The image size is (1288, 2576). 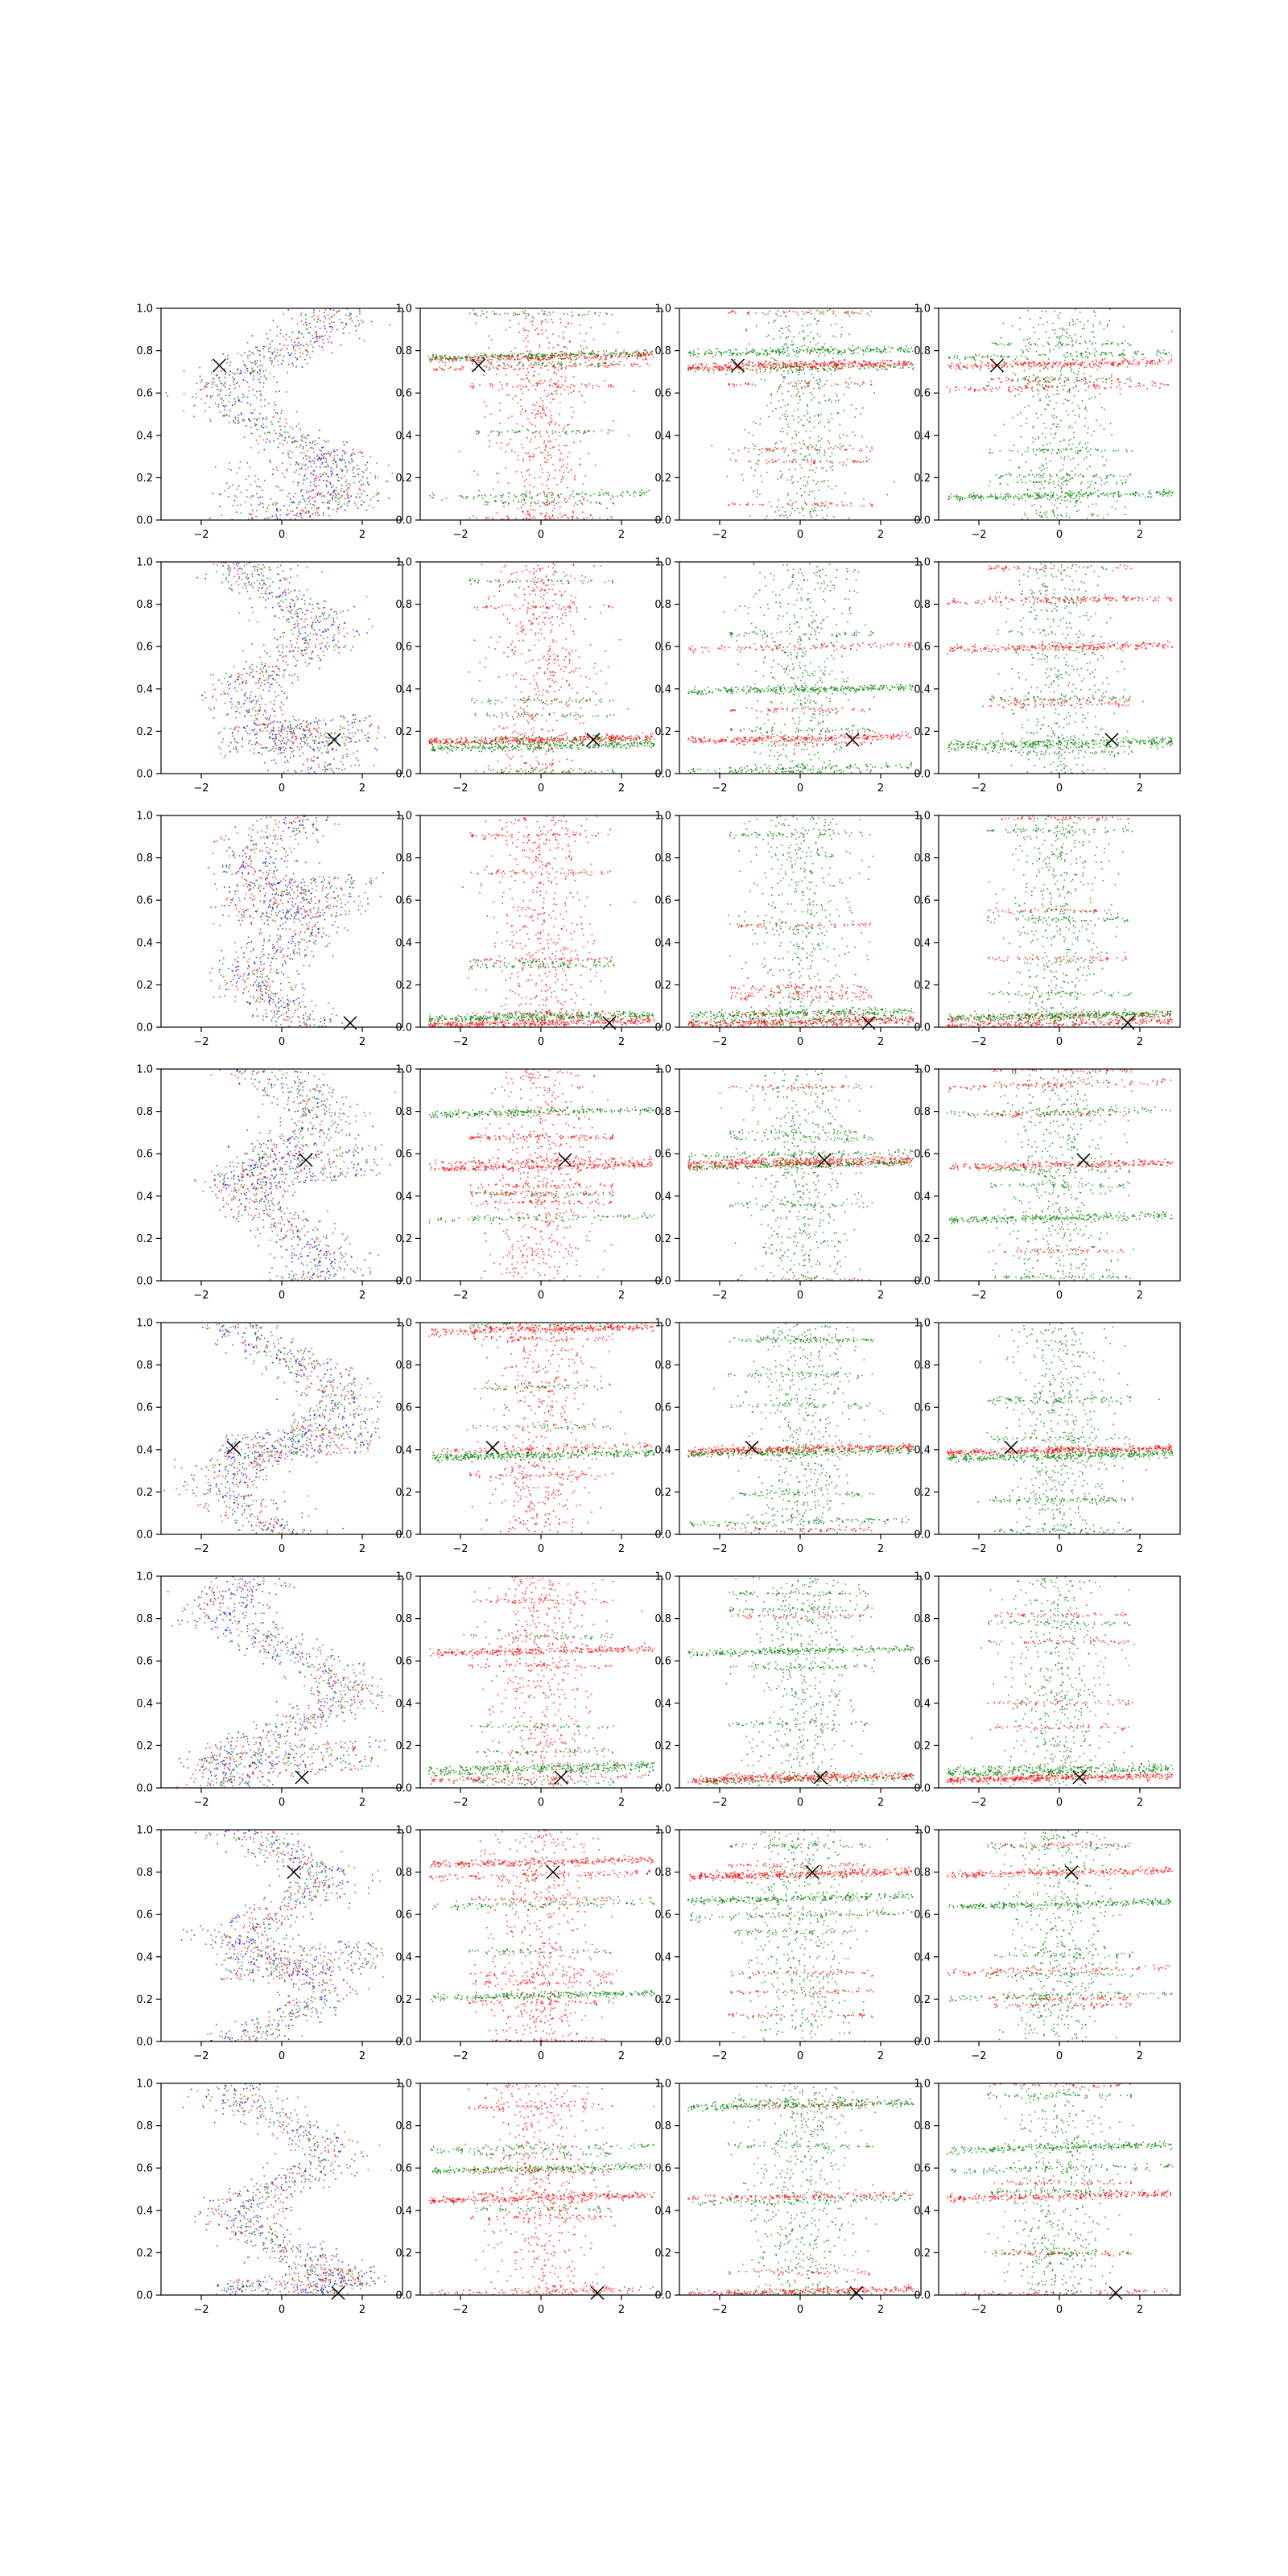 What do you see at coordinates (478, 365) in the screenshot?
I see `marker-x` at bounding box center [478, 365].